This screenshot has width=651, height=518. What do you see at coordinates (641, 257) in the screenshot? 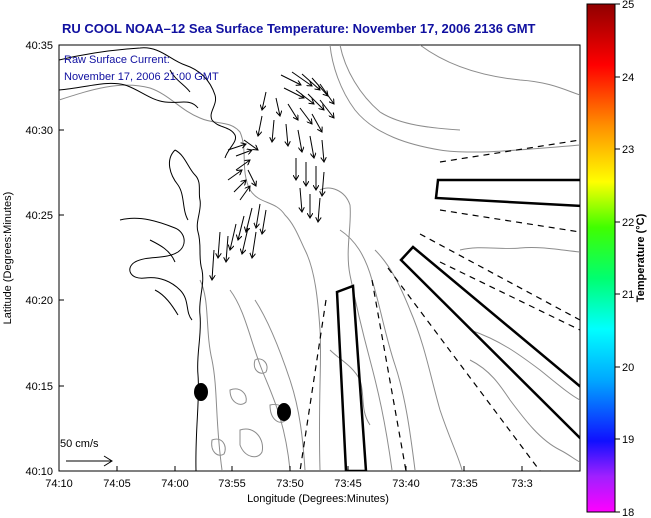
I see `colorbar-label: Temperature (°C)` at bounding box center [641, 257].